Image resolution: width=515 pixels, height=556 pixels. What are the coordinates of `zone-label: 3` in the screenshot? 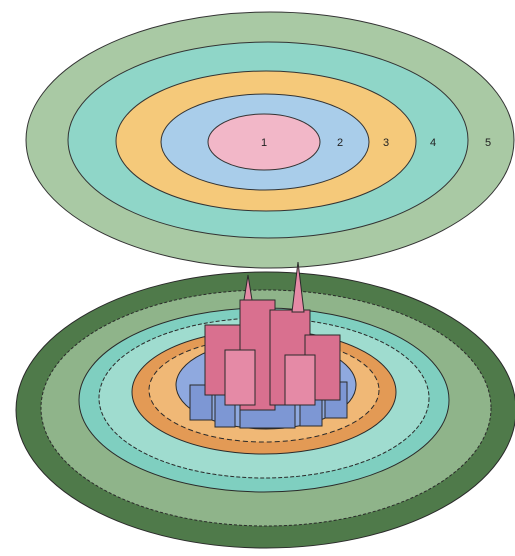 It's located at (386, 143).